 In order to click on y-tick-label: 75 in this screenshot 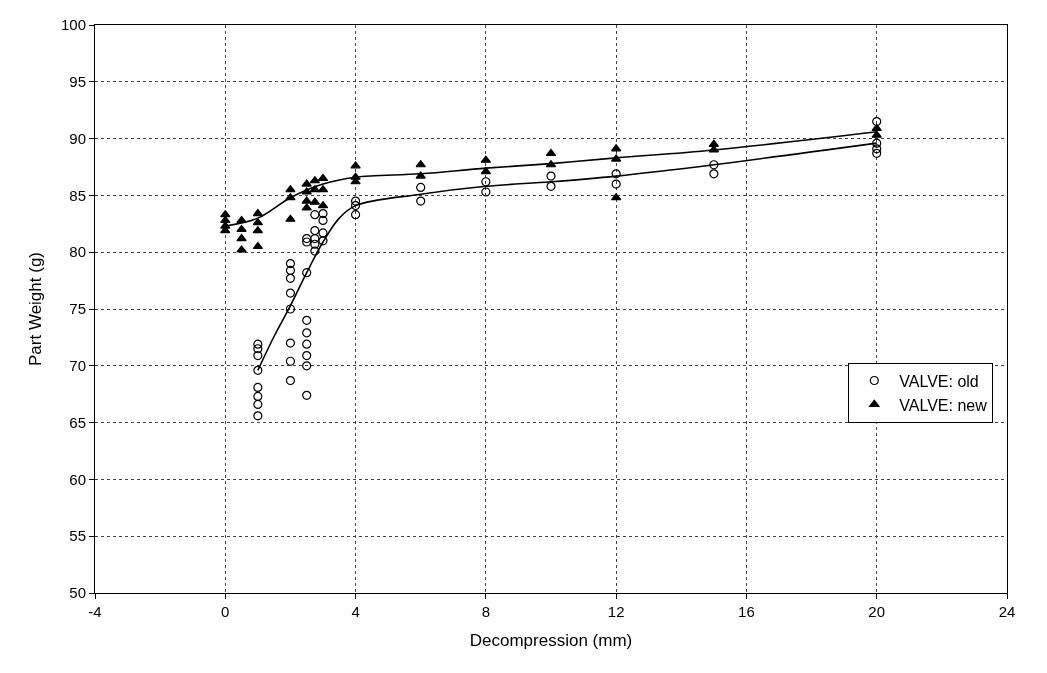, I will do `click(77, 309)`.